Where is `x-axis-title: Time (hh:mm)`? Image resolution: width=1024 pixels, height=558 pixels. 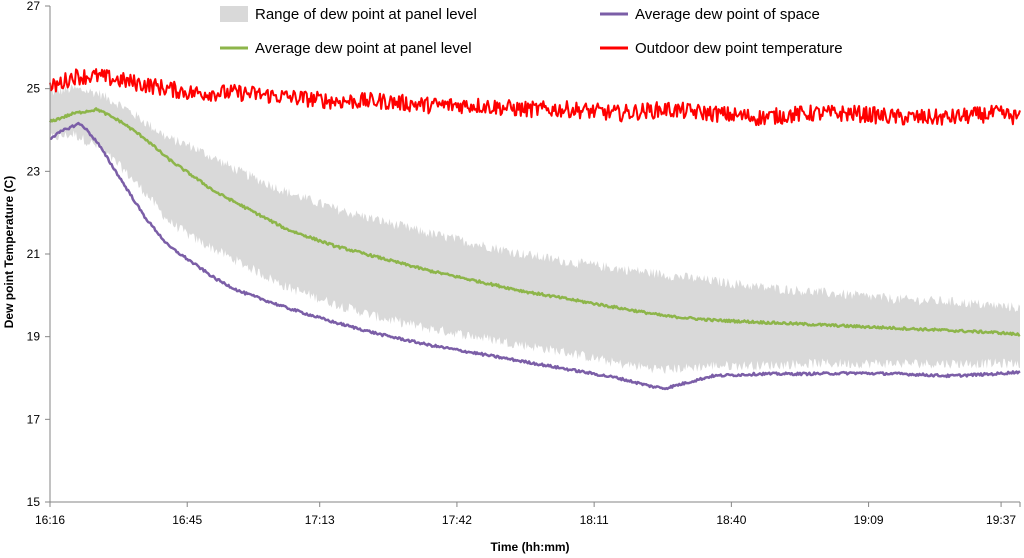 x-axis-title: Time (hh:mm) is located at coordinates (529, 547).